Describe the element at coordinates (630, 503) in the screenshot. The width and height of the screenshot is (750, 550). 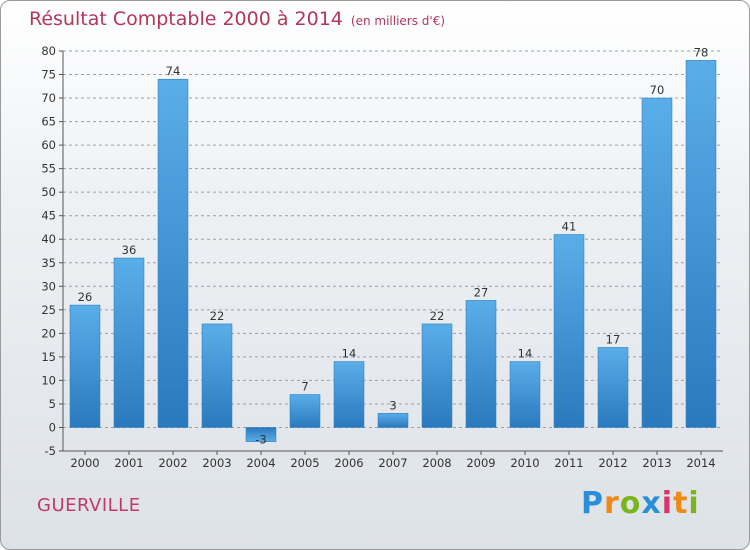
I see `logo-letter: o` at that location.